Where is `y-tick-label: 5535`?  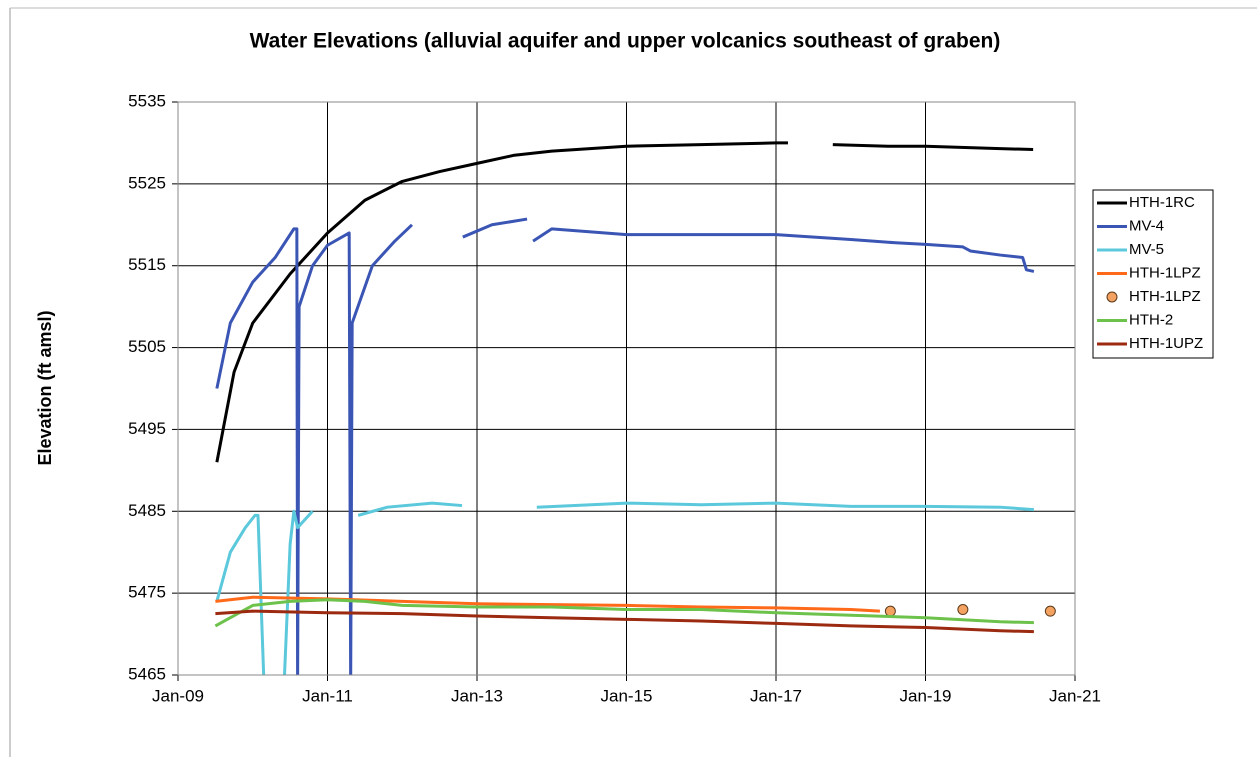
y-tick-label: 5535 is located at coordinates (147, 100).